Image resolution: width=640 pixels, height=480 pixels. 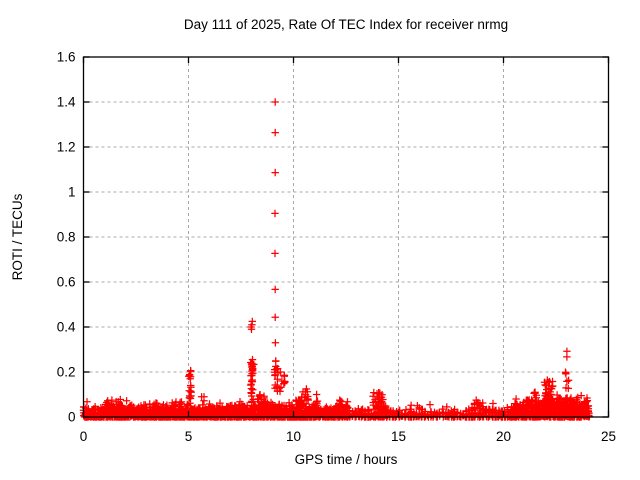 What do you see at coordinates (72, 417) in the screenshot?
I see `y-tick-label: 0` at bounding box center [72, 417].